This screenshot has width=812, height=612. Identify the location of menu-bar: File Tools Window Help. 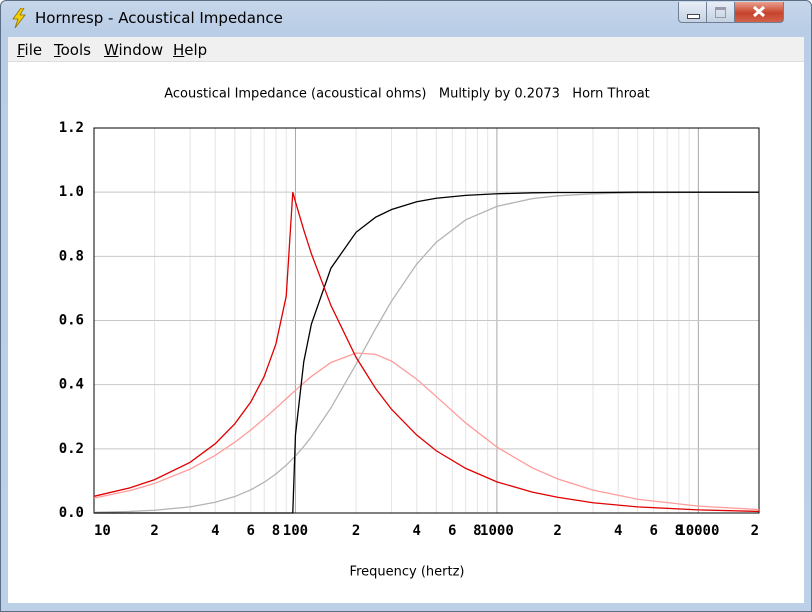
(406, 49).